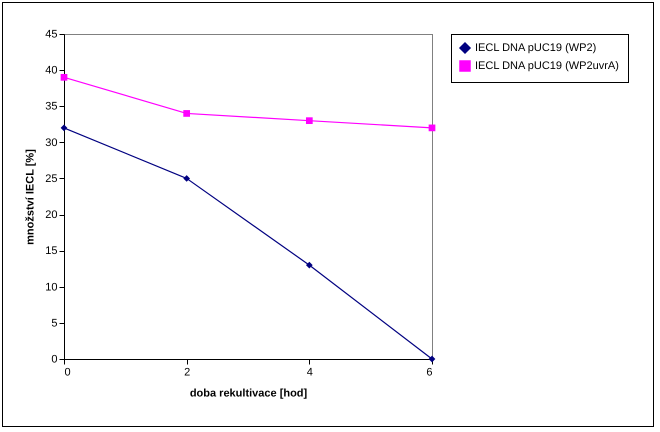 The image size is (660, 432). Describe the element at coordinates (51, 287) in the screenshot. I see `y-tick-label: 10` at that location.